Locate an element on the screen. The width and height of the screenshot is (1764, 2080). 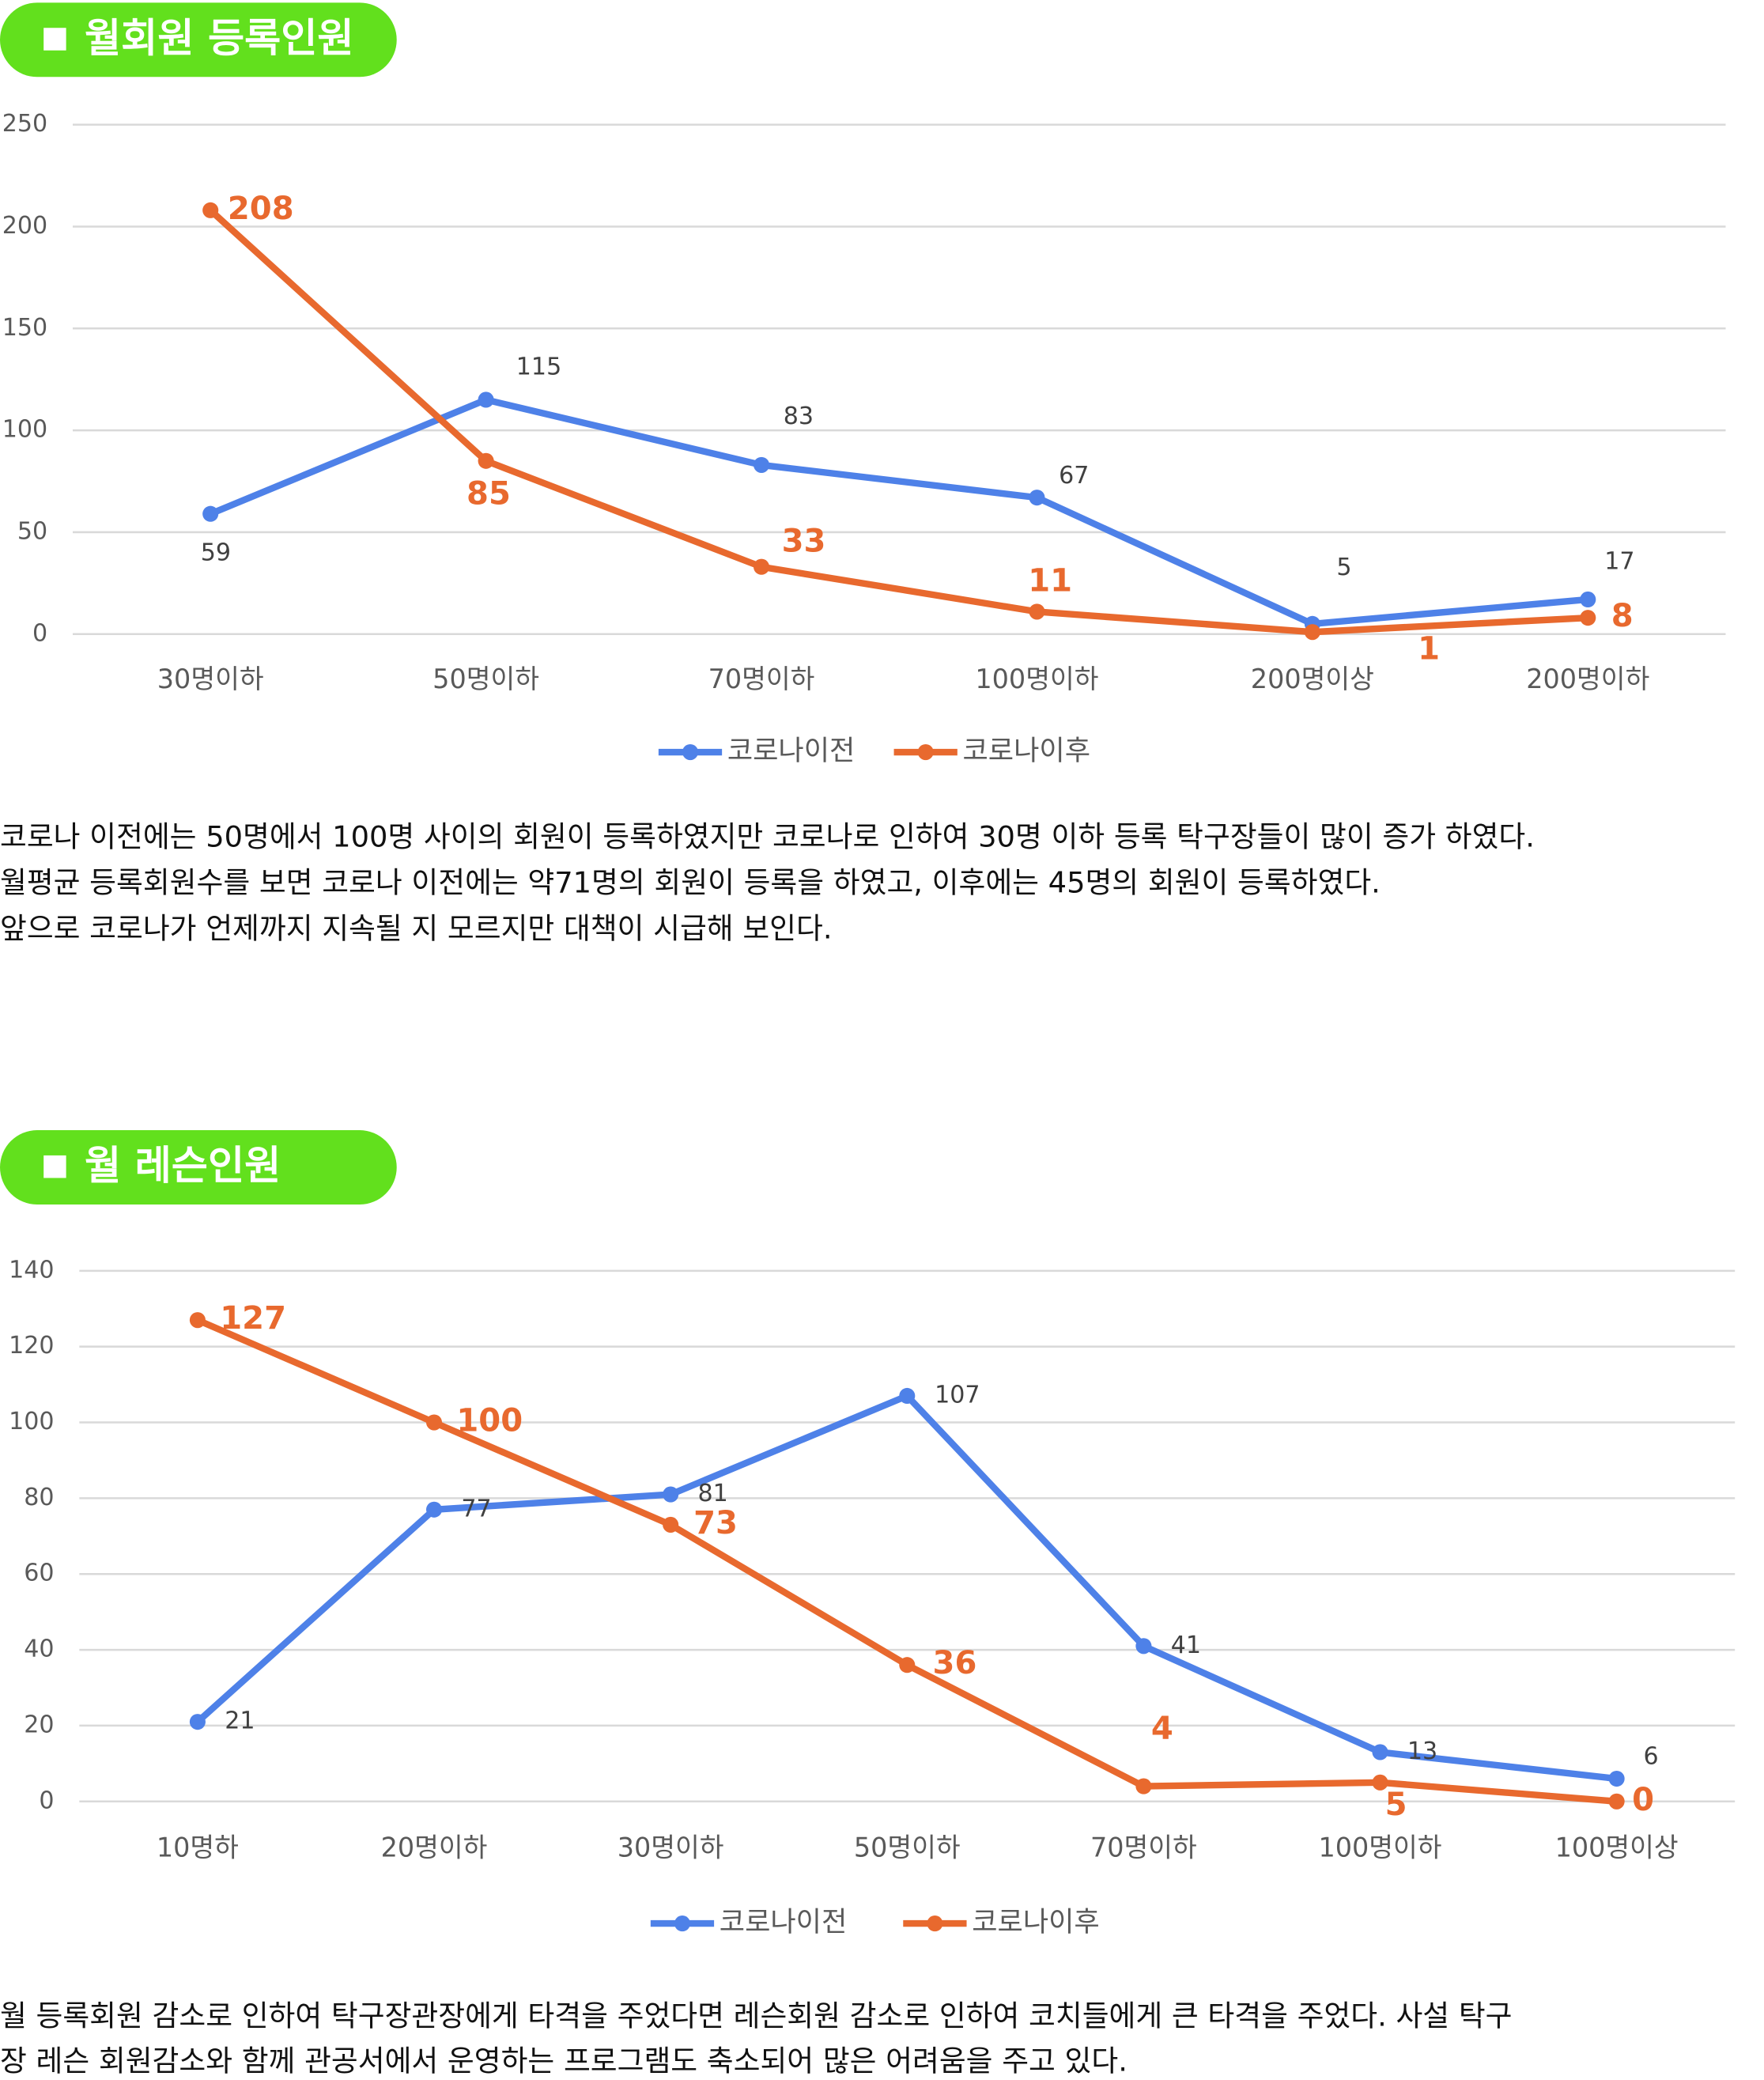
y-tick-label: 200 is located at coordinates (24, 226).